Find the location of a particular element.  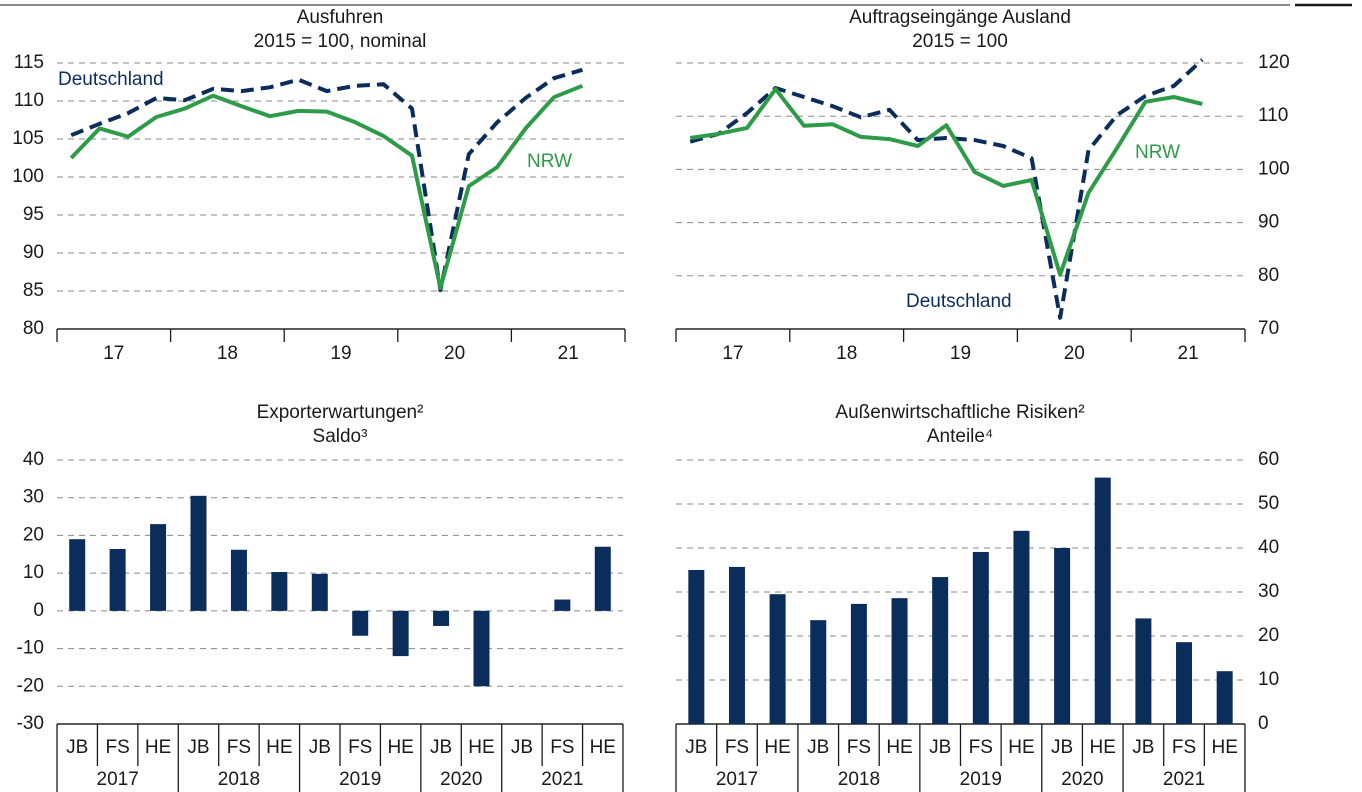

y-tick-label: 85 is located at coordinates (33, 290).